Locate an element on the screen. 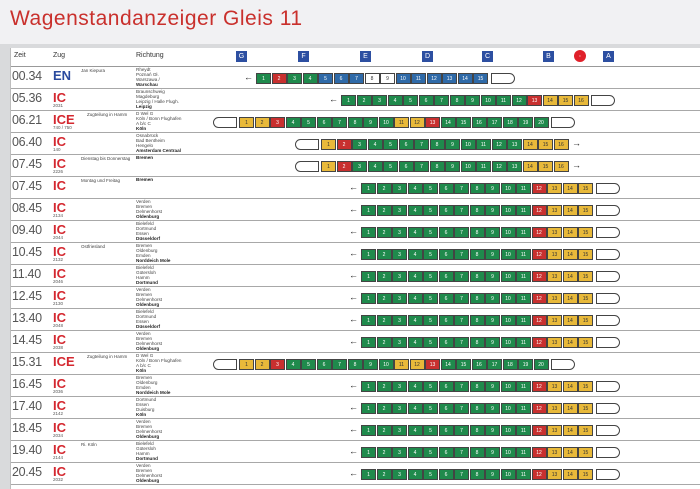 This screenshot has width=700, height=489. destination-list: Bremen Oldenburg Emden Norddeich Mole is located at coordinates (181, 253).